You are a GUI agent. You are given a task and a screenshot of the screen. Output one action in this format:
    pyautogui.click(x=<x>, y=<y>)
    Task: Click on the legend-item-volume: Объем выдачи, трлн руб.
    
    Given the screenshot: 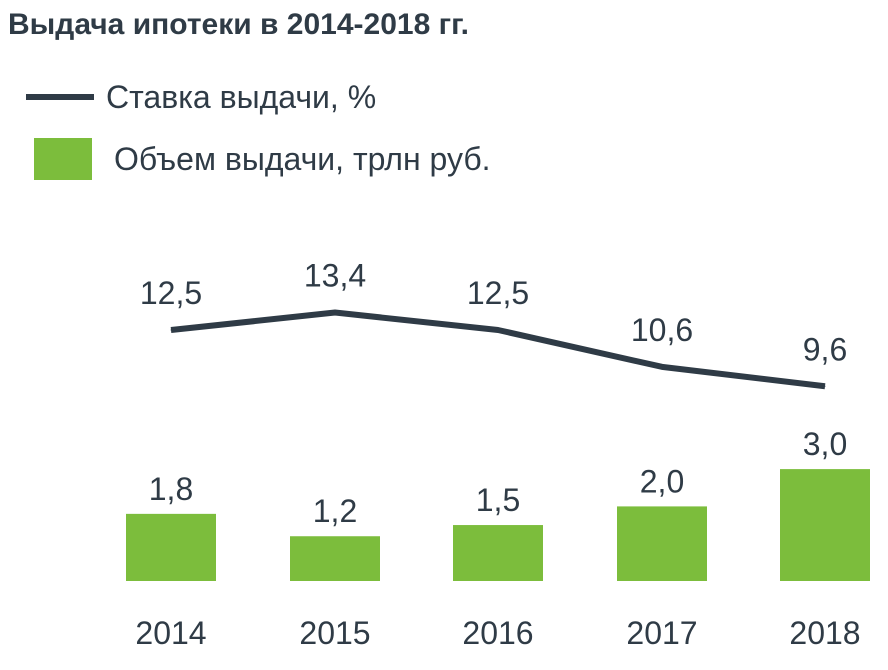 What is the action you would take?
    pyautogui.click(x=258, y=159)
    